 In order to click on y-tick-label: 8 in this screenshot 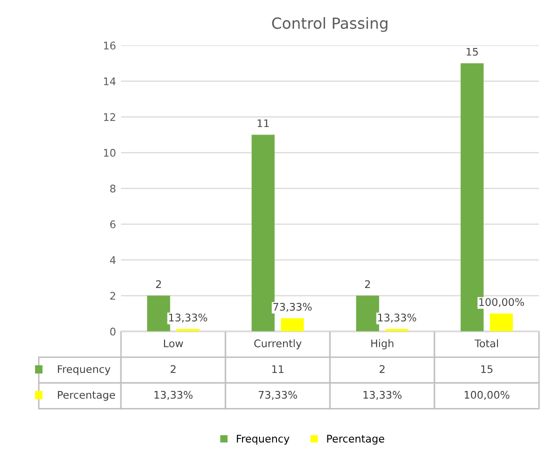, I will do `click(113, 188)`.